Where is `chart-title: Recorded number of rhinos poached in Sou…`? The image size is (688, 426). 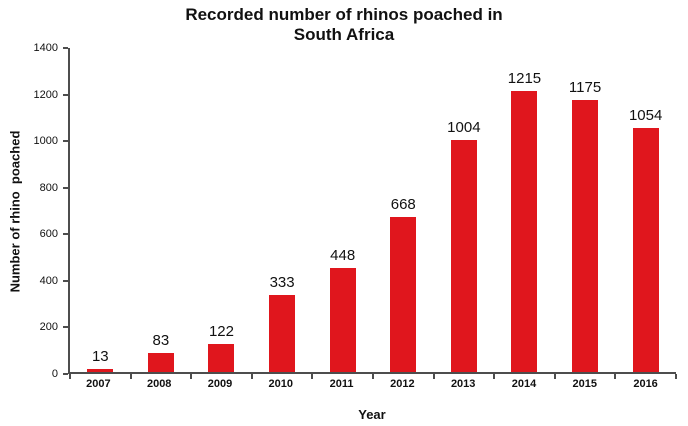
chart-title: Recorded number of rhinos poached in Sou… is located at coordinates (344, 25).